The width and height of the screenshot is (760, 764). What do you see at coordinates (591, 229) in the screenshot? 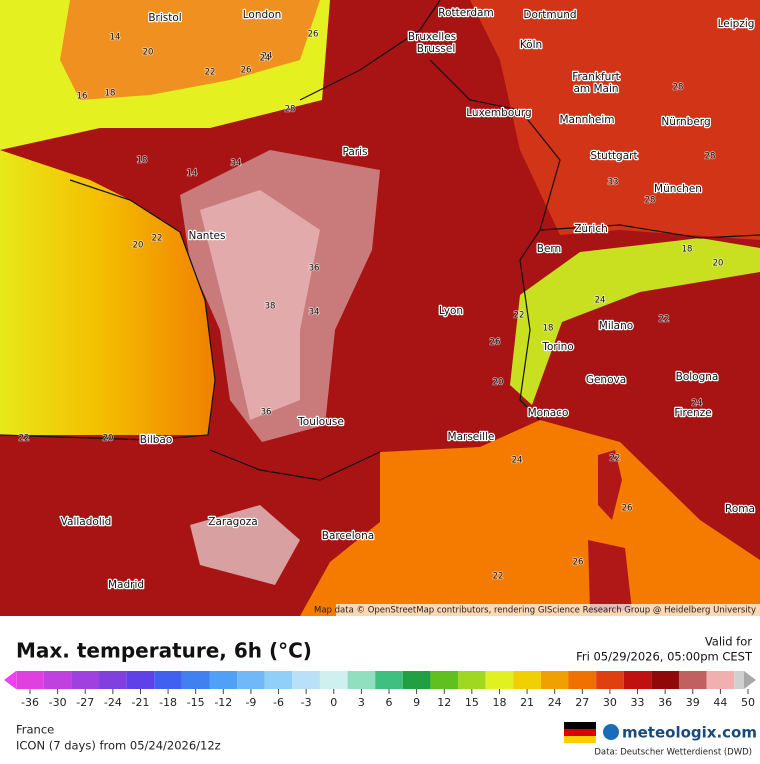
I see `city-label: Zürich` at bounding box center [591, 229].